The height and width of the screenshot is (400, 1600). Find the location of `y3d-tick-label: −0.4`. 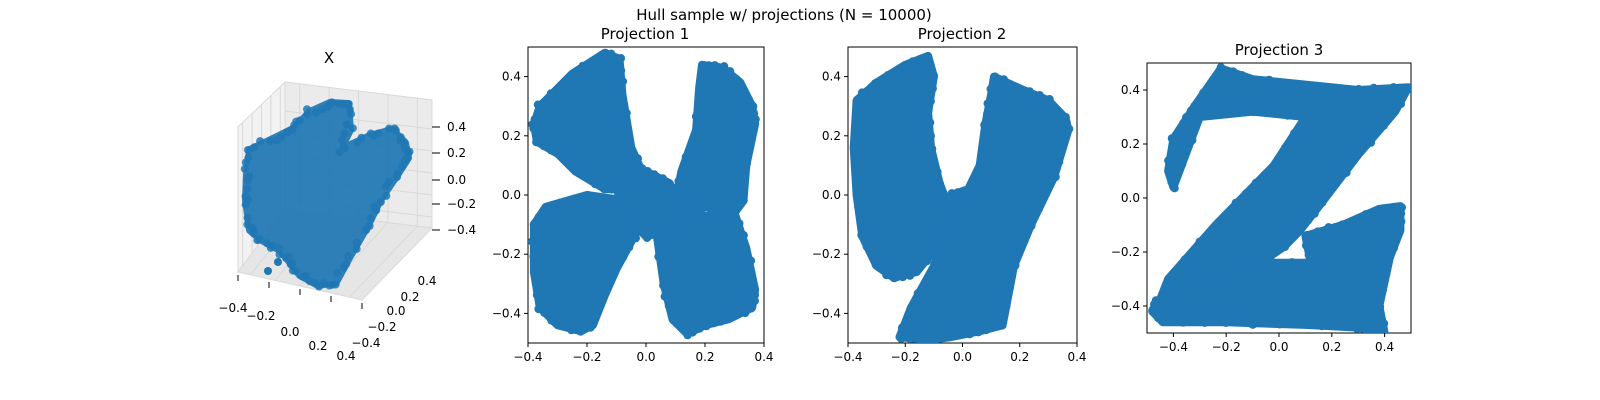

y3d-tick-label: −0.4 is located at coordinates (365, 343).